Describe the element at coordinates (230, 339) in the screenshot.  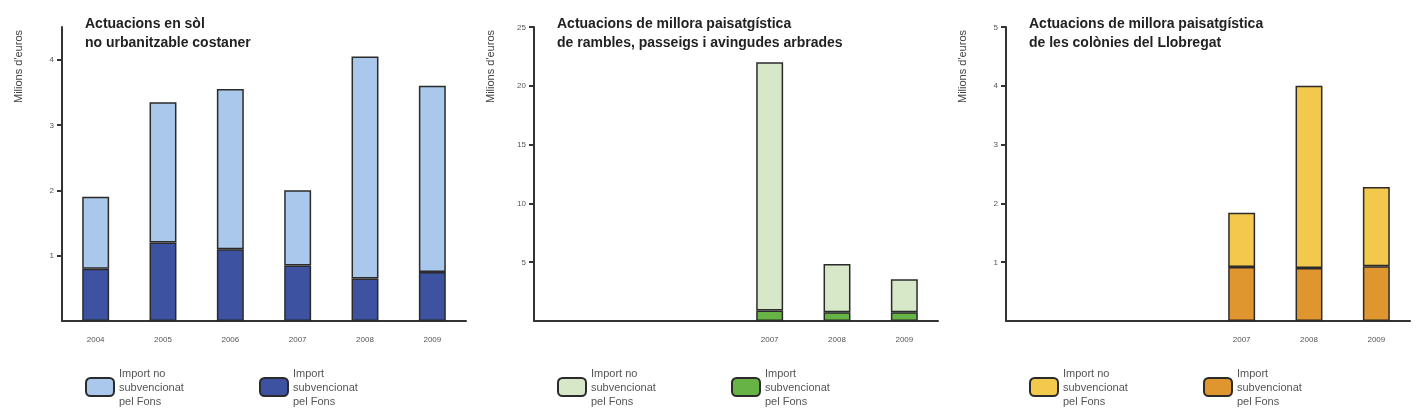
I see `x-tick-label: 2006` at that location.